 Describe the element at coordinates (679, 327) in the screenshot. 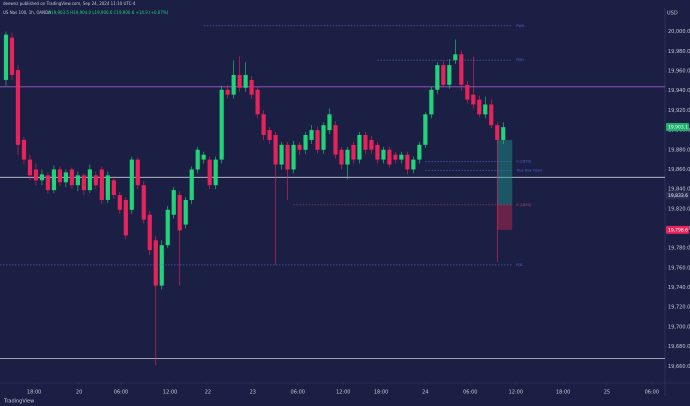

I see `y-tick-label: 19,700.0` at that location.